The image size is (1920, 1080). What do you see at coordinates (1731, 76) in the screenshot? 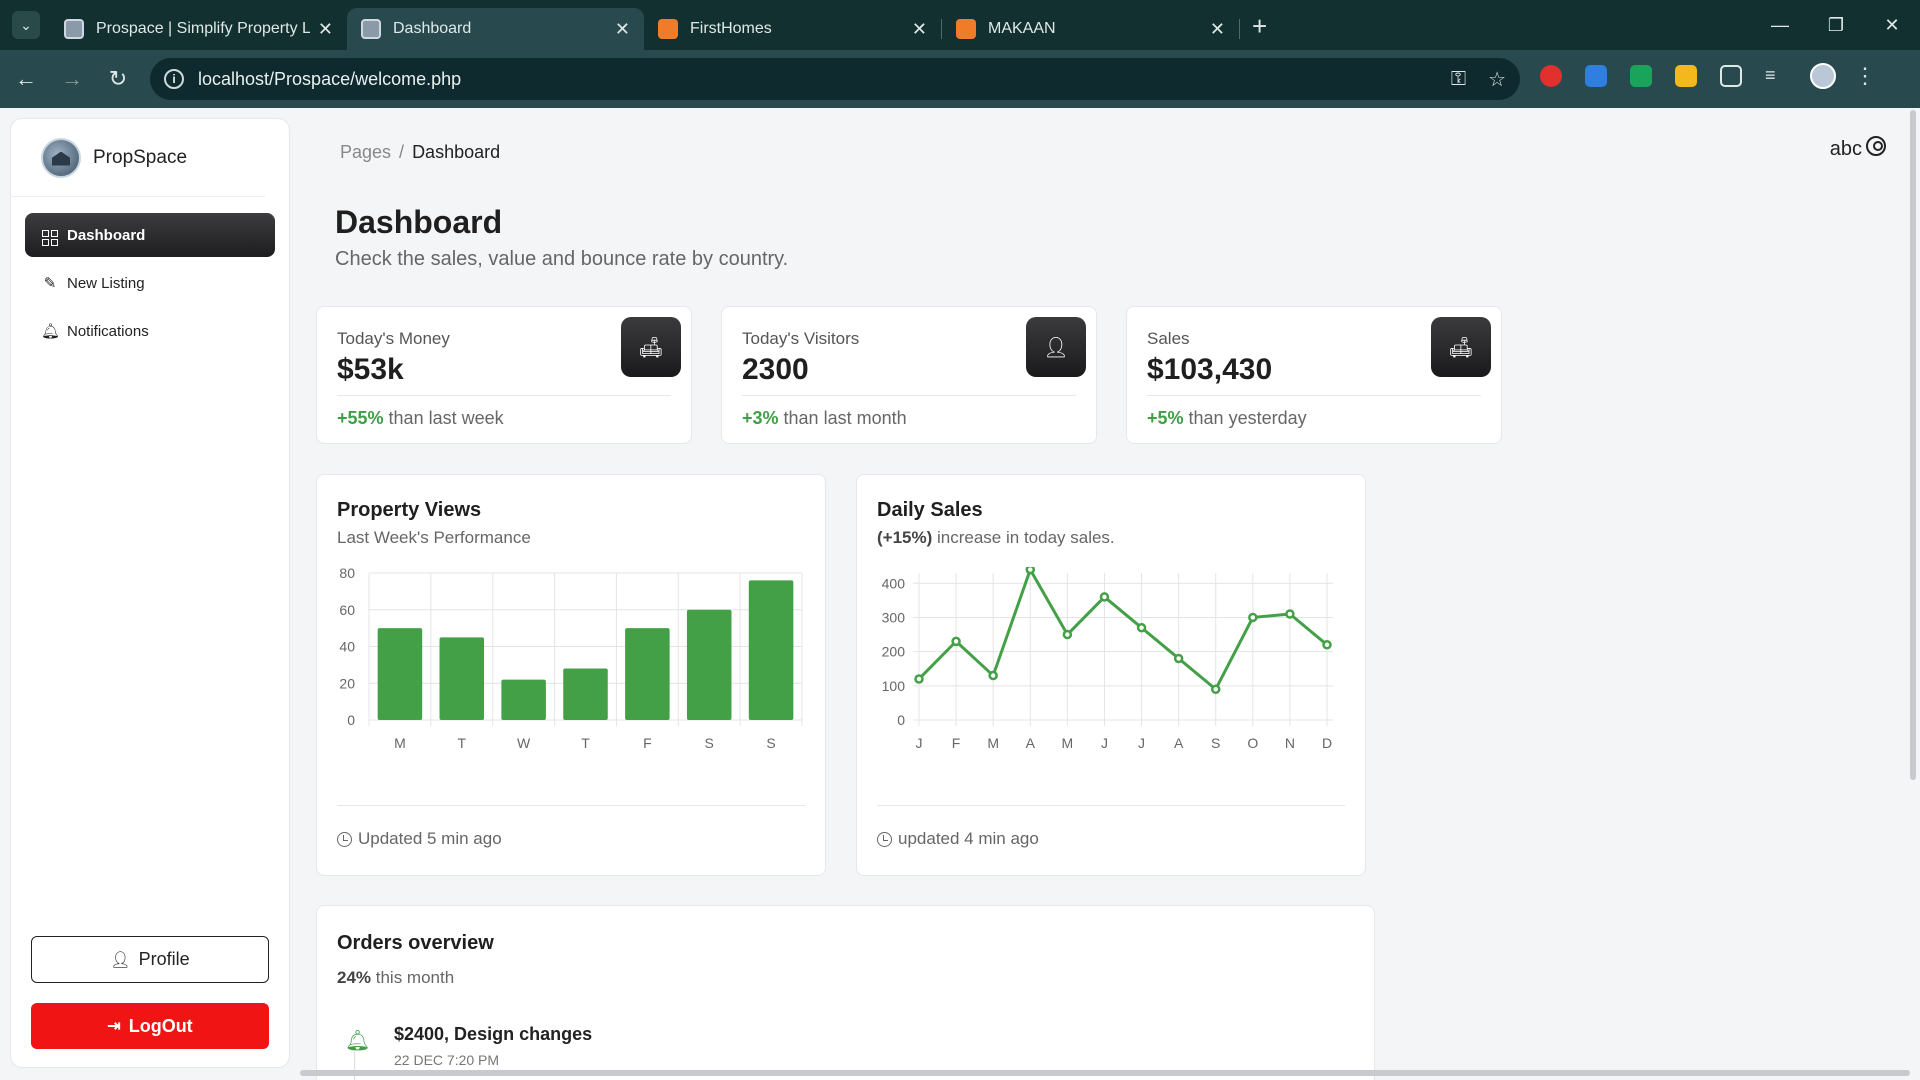
I see `extensions-puzzle-icon` at bounding box center [1731, 76].